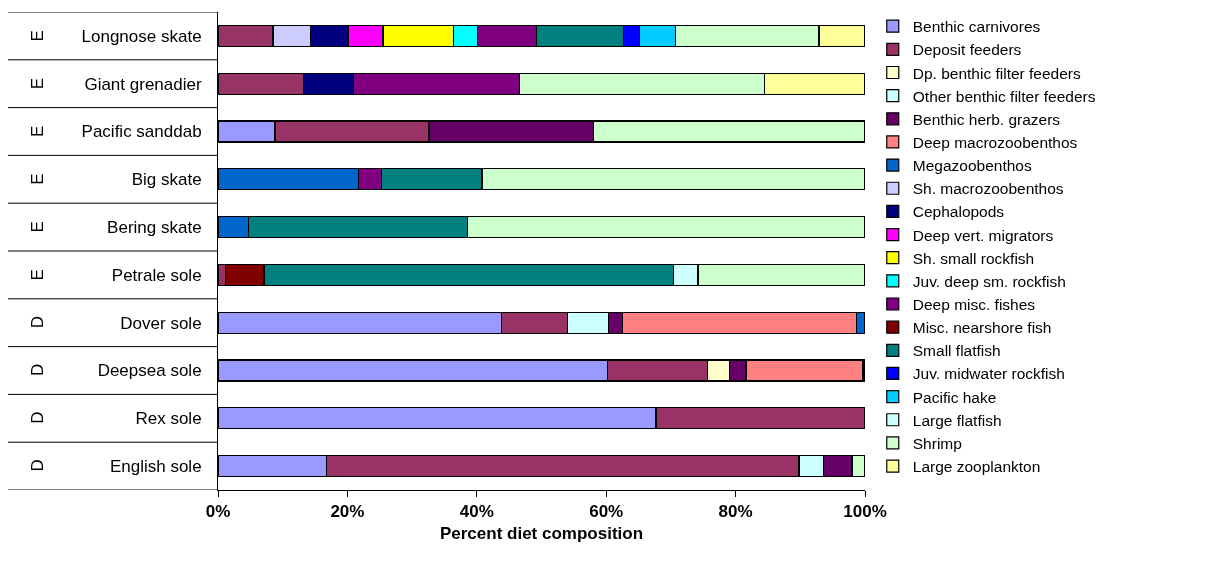 The image size is (1209, 561). I want to click on legend-label: Misc. nearshore fish, so click(982, 328).